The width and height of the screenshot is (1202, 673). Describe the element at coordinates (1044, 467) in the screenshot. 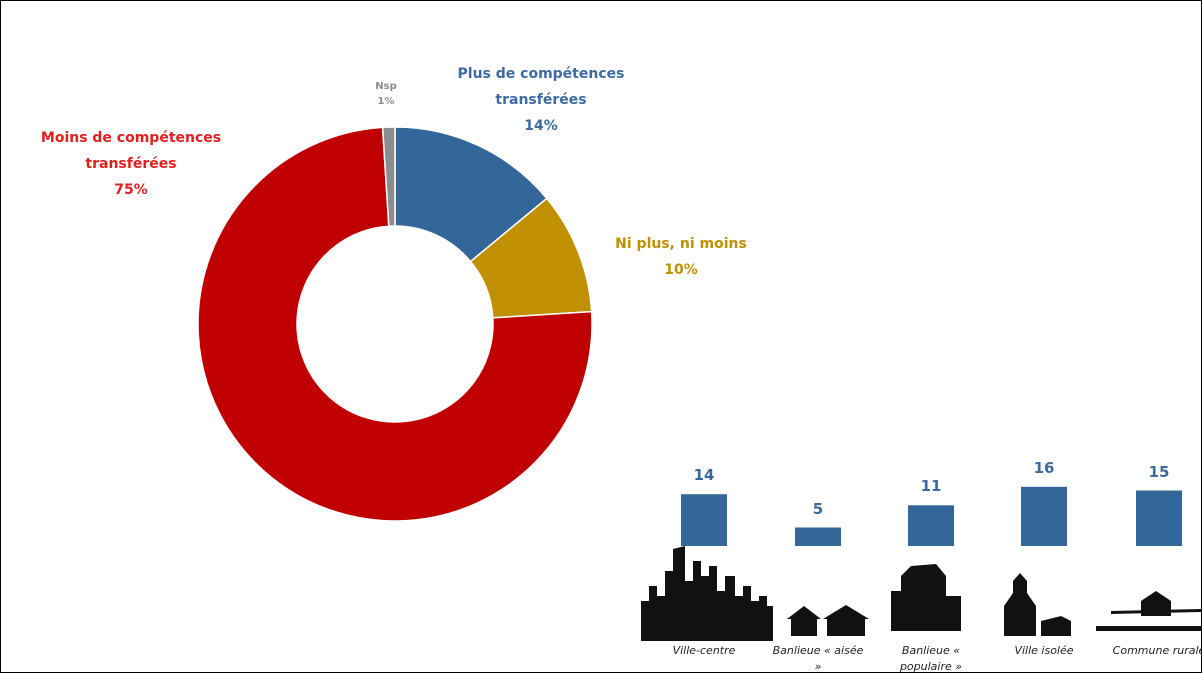

I see `value-label: 16` at that location.